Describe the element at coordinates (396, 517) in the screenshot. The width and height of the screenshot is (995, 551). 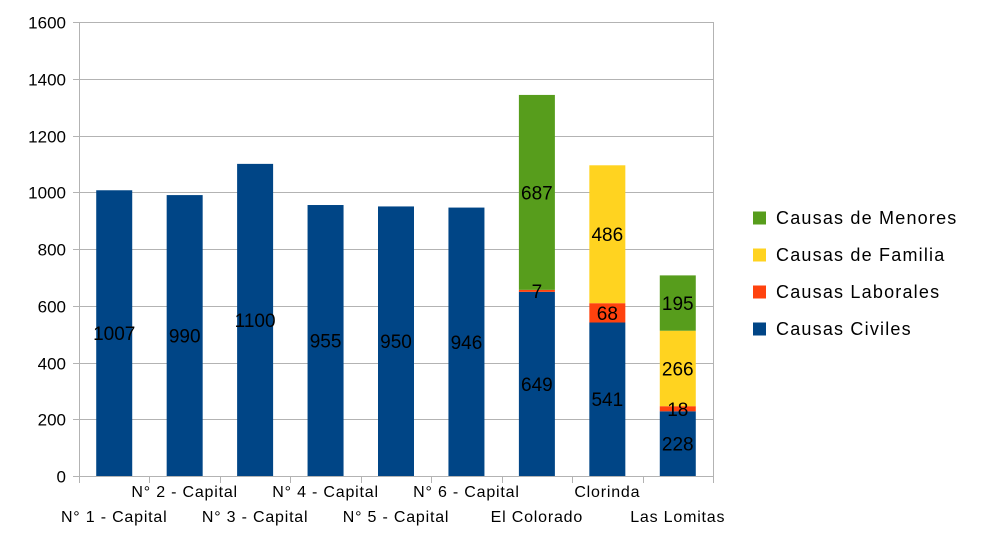
I see `x-category-label: N° 5 - Capital` at that location.